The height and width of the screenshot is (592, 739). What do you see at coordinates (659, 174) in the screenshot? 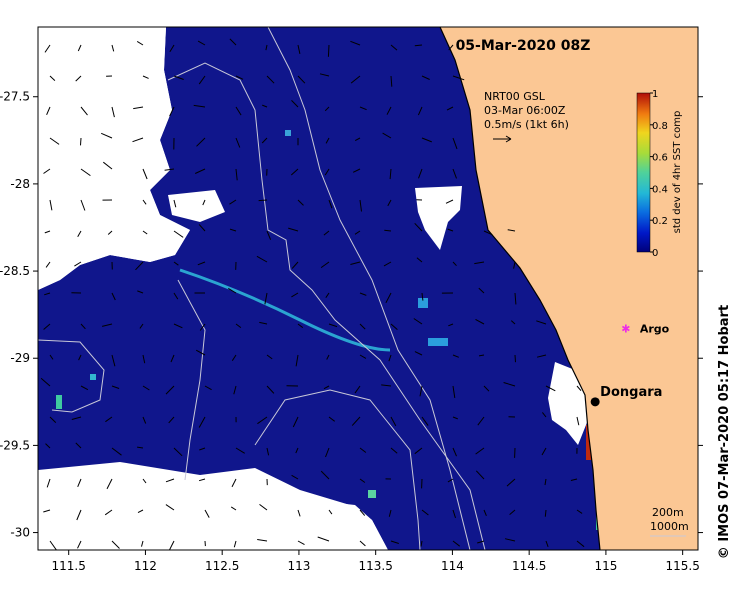
I see `colorbar-ticks: 0 0.2 0.4 0.6 0.8 1` at bounding box center [659, 174].